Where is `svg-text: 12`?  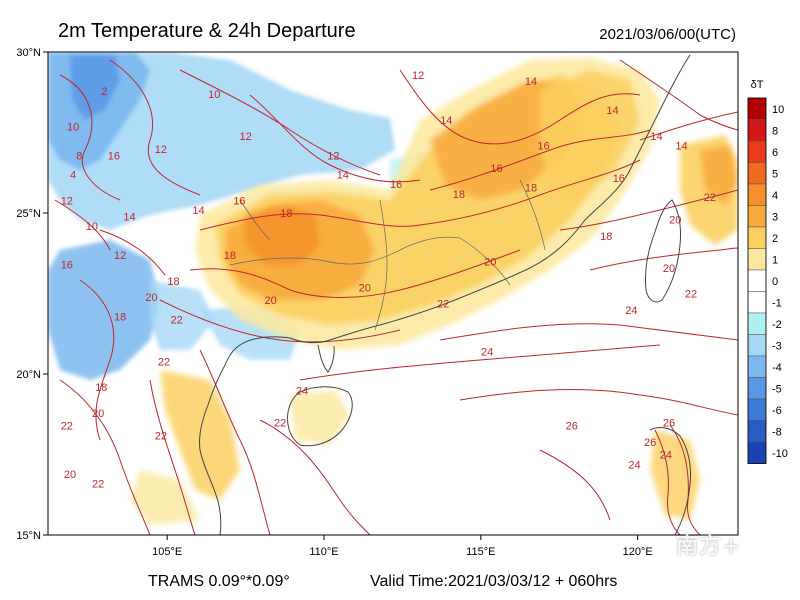
svg-text: 12 is located at coordinates (418, 76).